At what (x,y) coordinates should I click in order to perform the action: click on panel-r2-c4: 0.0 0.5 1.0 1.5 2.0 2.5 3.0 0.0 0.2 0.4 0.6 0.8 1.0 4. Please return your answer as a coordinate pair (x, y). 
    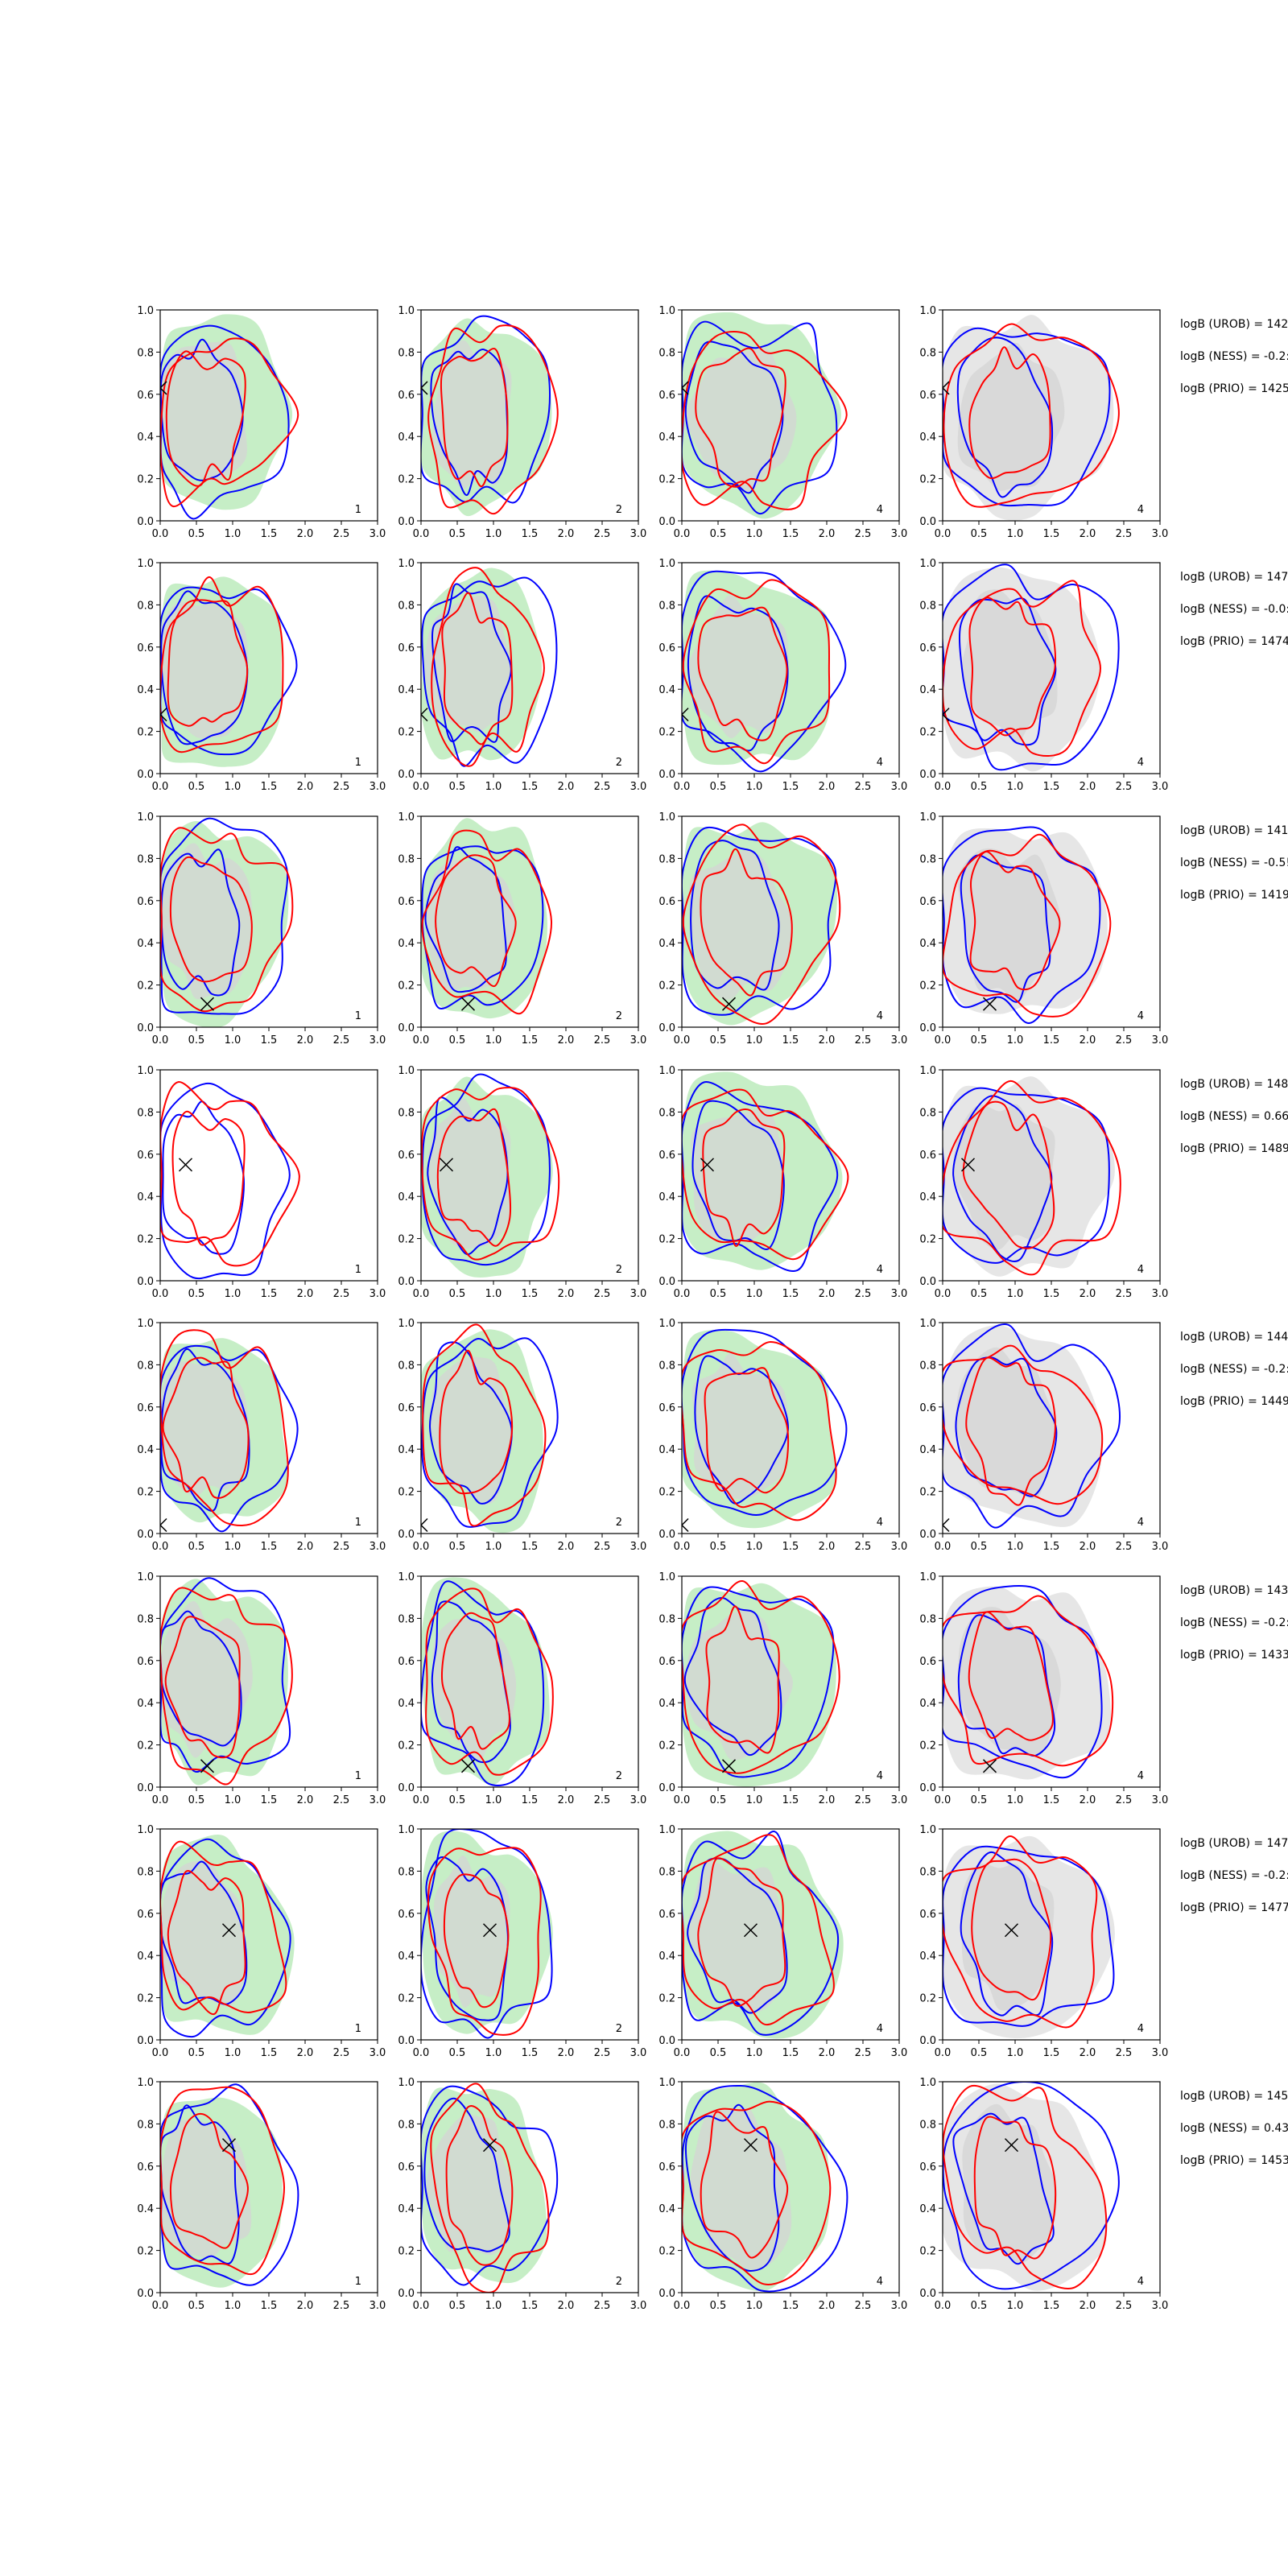
    Looking at the image, I should click on (1043, 675).